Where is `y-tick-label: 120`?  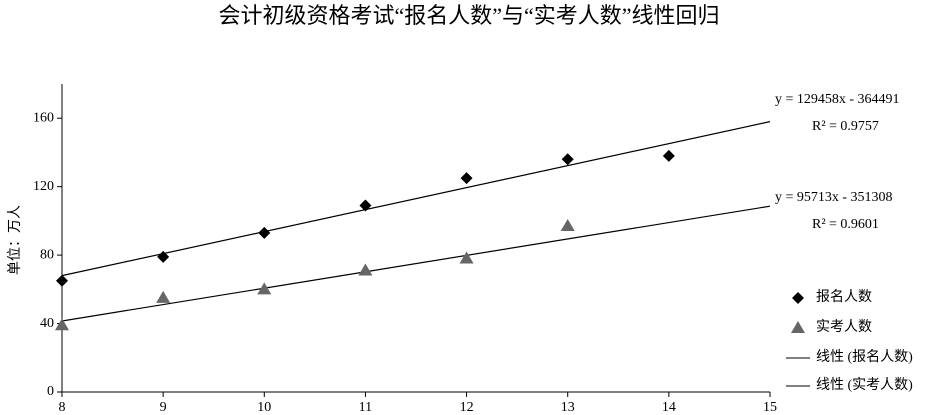 y-tick-label: 120 is located at coordinates (43, 186).